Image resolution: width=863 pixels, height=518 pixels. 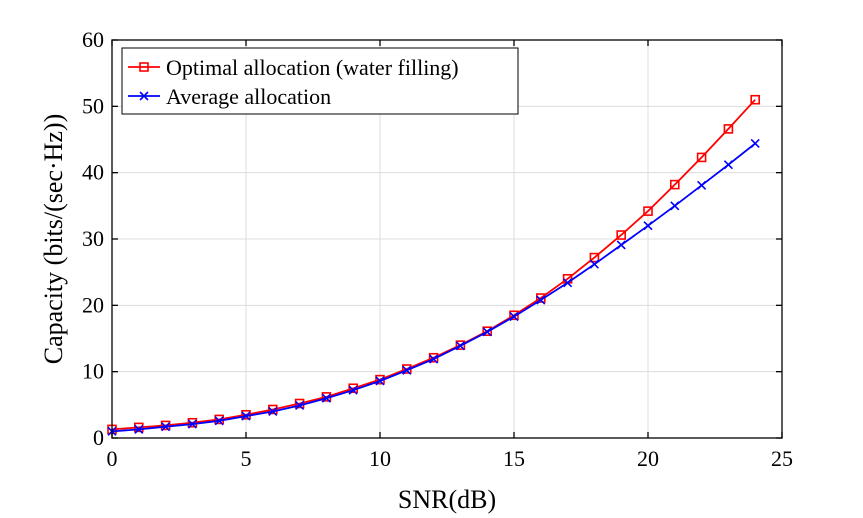 I want to click on legend-optimal-label: Optimal allocation (water filling), so click(x=312, y=67).